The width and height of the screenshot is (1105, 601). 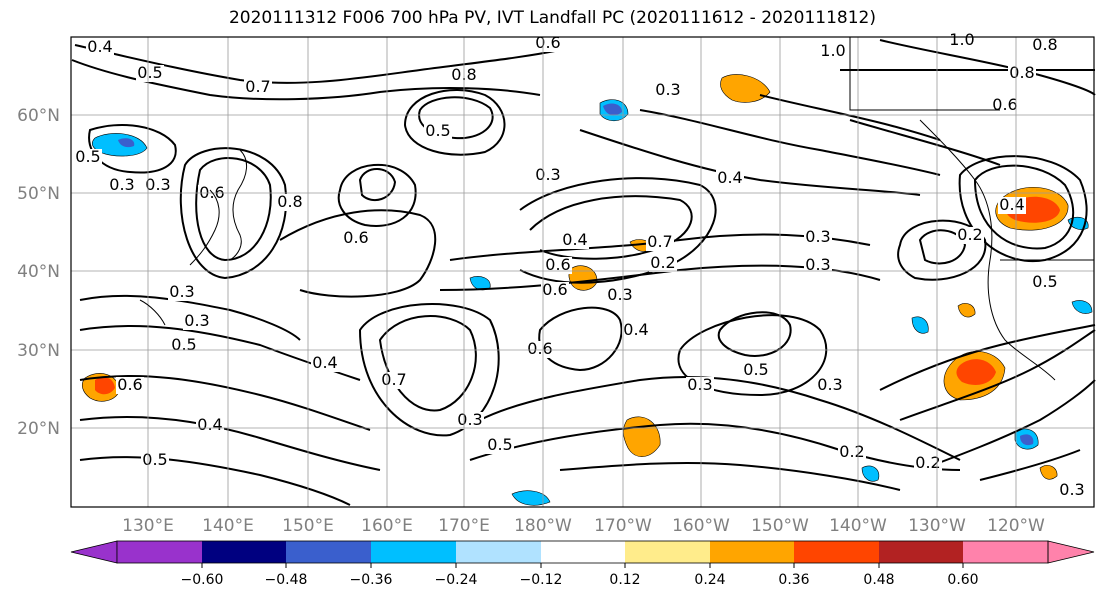 I want to click on colorbar-extend-min, so click(x=94, y=552).